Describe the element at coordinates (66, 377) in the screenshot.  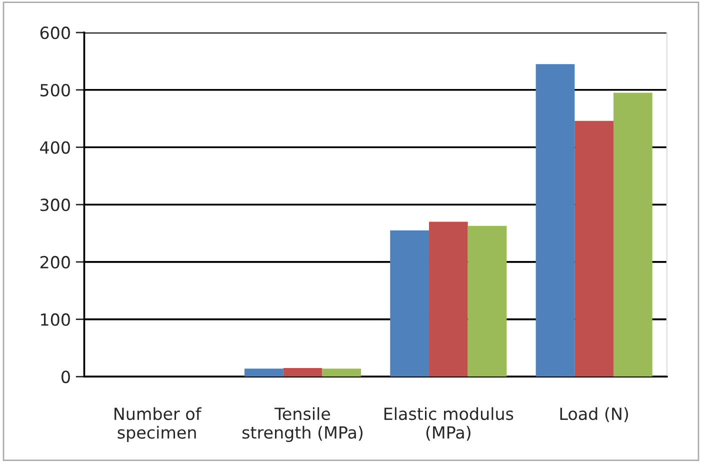
I see `y-tick-label: 0` at that location.